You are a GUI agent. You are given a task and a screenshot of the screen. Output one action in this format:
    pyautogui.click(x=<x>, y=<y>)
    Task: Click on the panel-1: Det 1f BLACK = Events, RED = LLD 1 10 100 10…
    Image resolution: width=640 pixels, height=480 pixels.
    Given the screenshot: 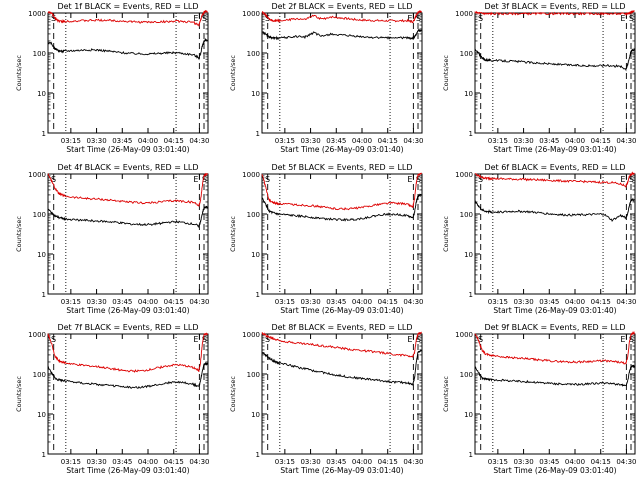 What is the action you would take?
    pyautogui.click(x=112, y=78)
    